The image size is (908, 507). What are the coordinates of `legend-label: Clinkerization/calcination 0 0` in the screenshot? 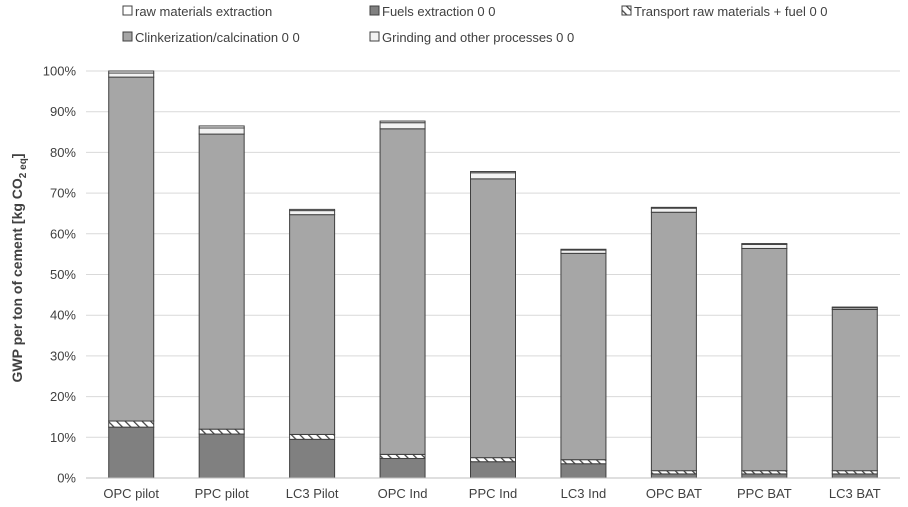 It's located at (217, 37).